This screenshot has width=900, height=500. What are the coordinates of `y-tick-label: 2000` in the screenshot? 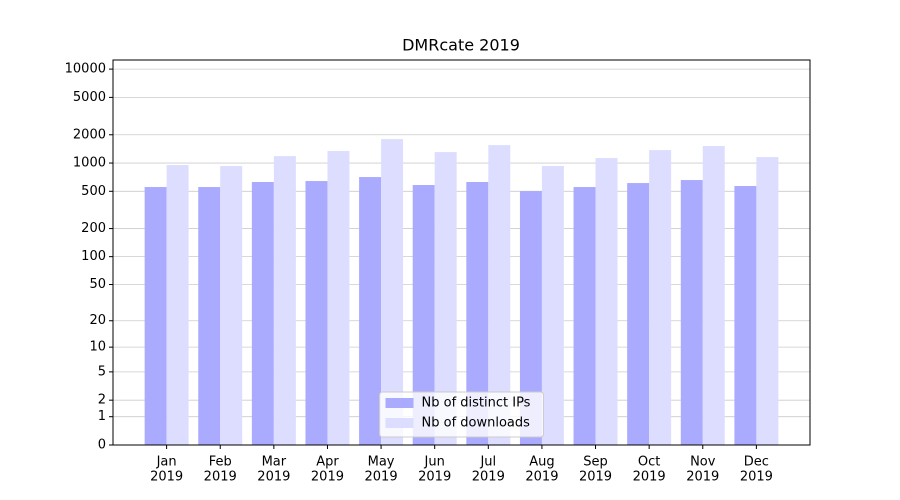 It's located at (89, 134).